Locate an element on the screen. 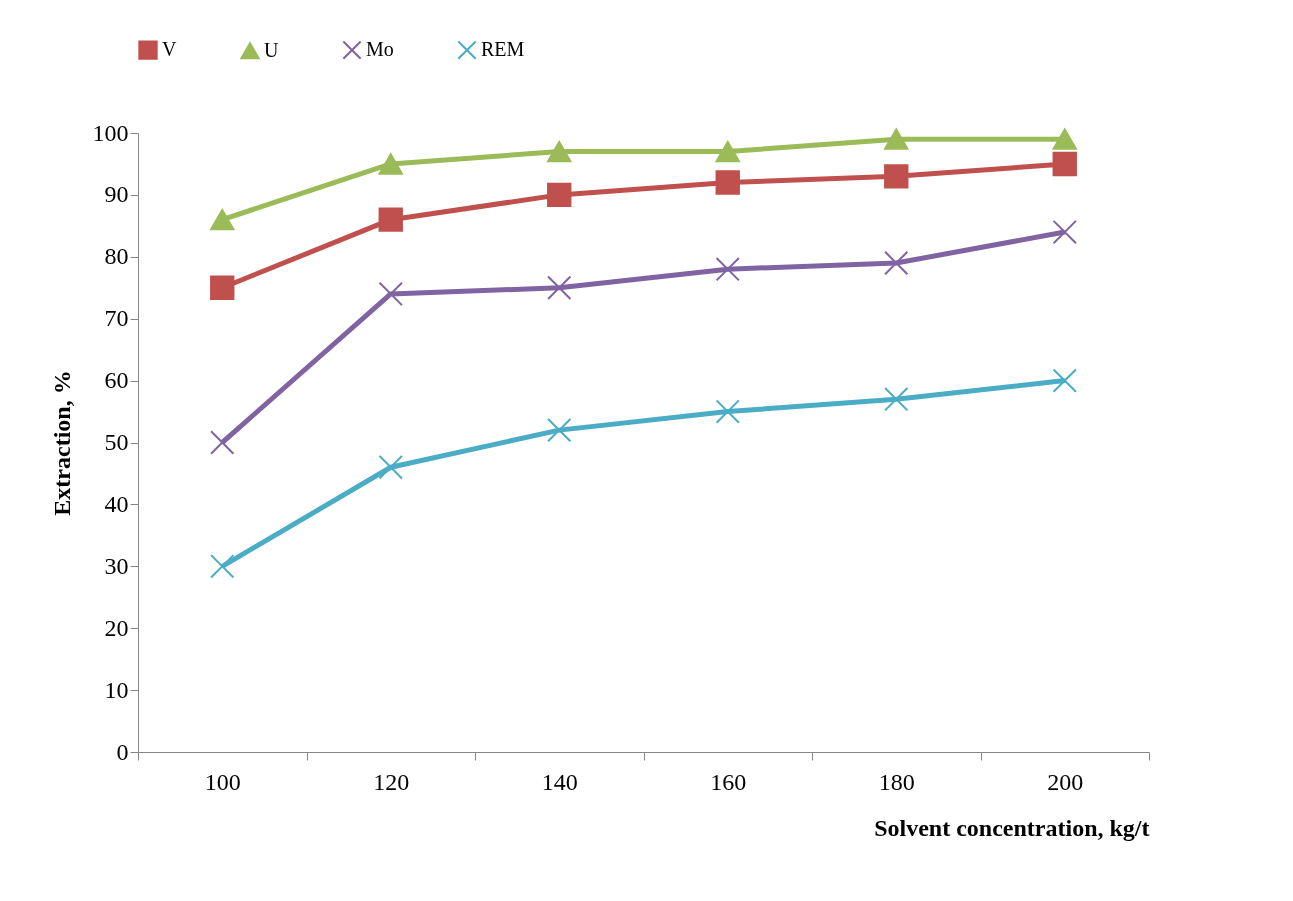 The image size is (1293, 901). x-tick-label: 100 is located at coordinates (222, 781).